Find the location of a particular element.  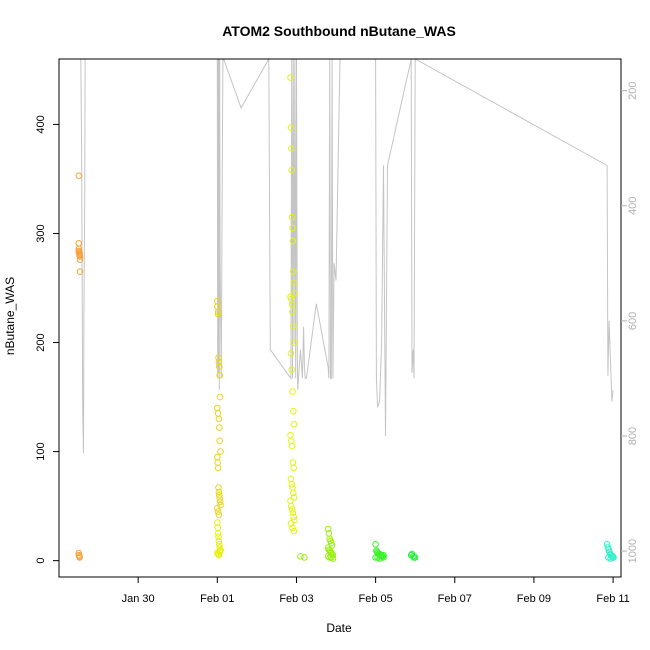

x-tick-label: Feb 07 is located at coordinates (455, 599).